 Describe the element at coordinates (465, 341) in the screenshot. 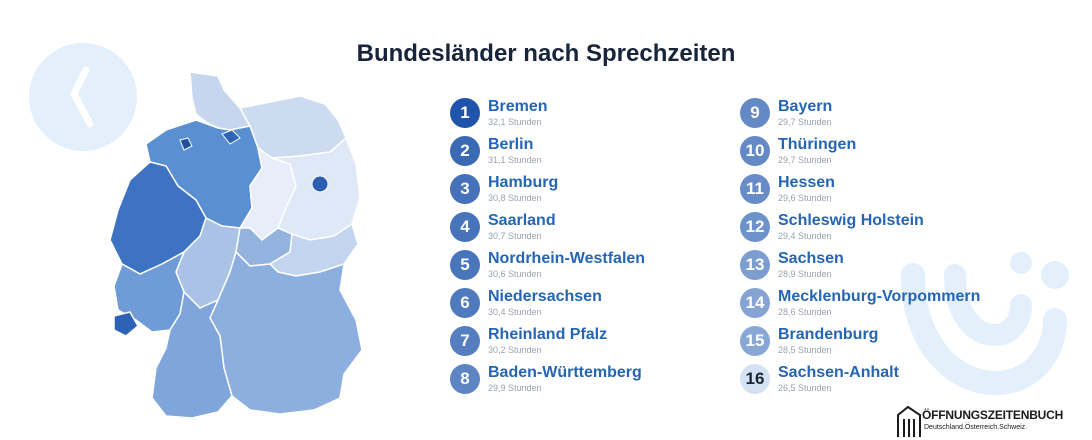

I see `rank-badge: 7` at that location.